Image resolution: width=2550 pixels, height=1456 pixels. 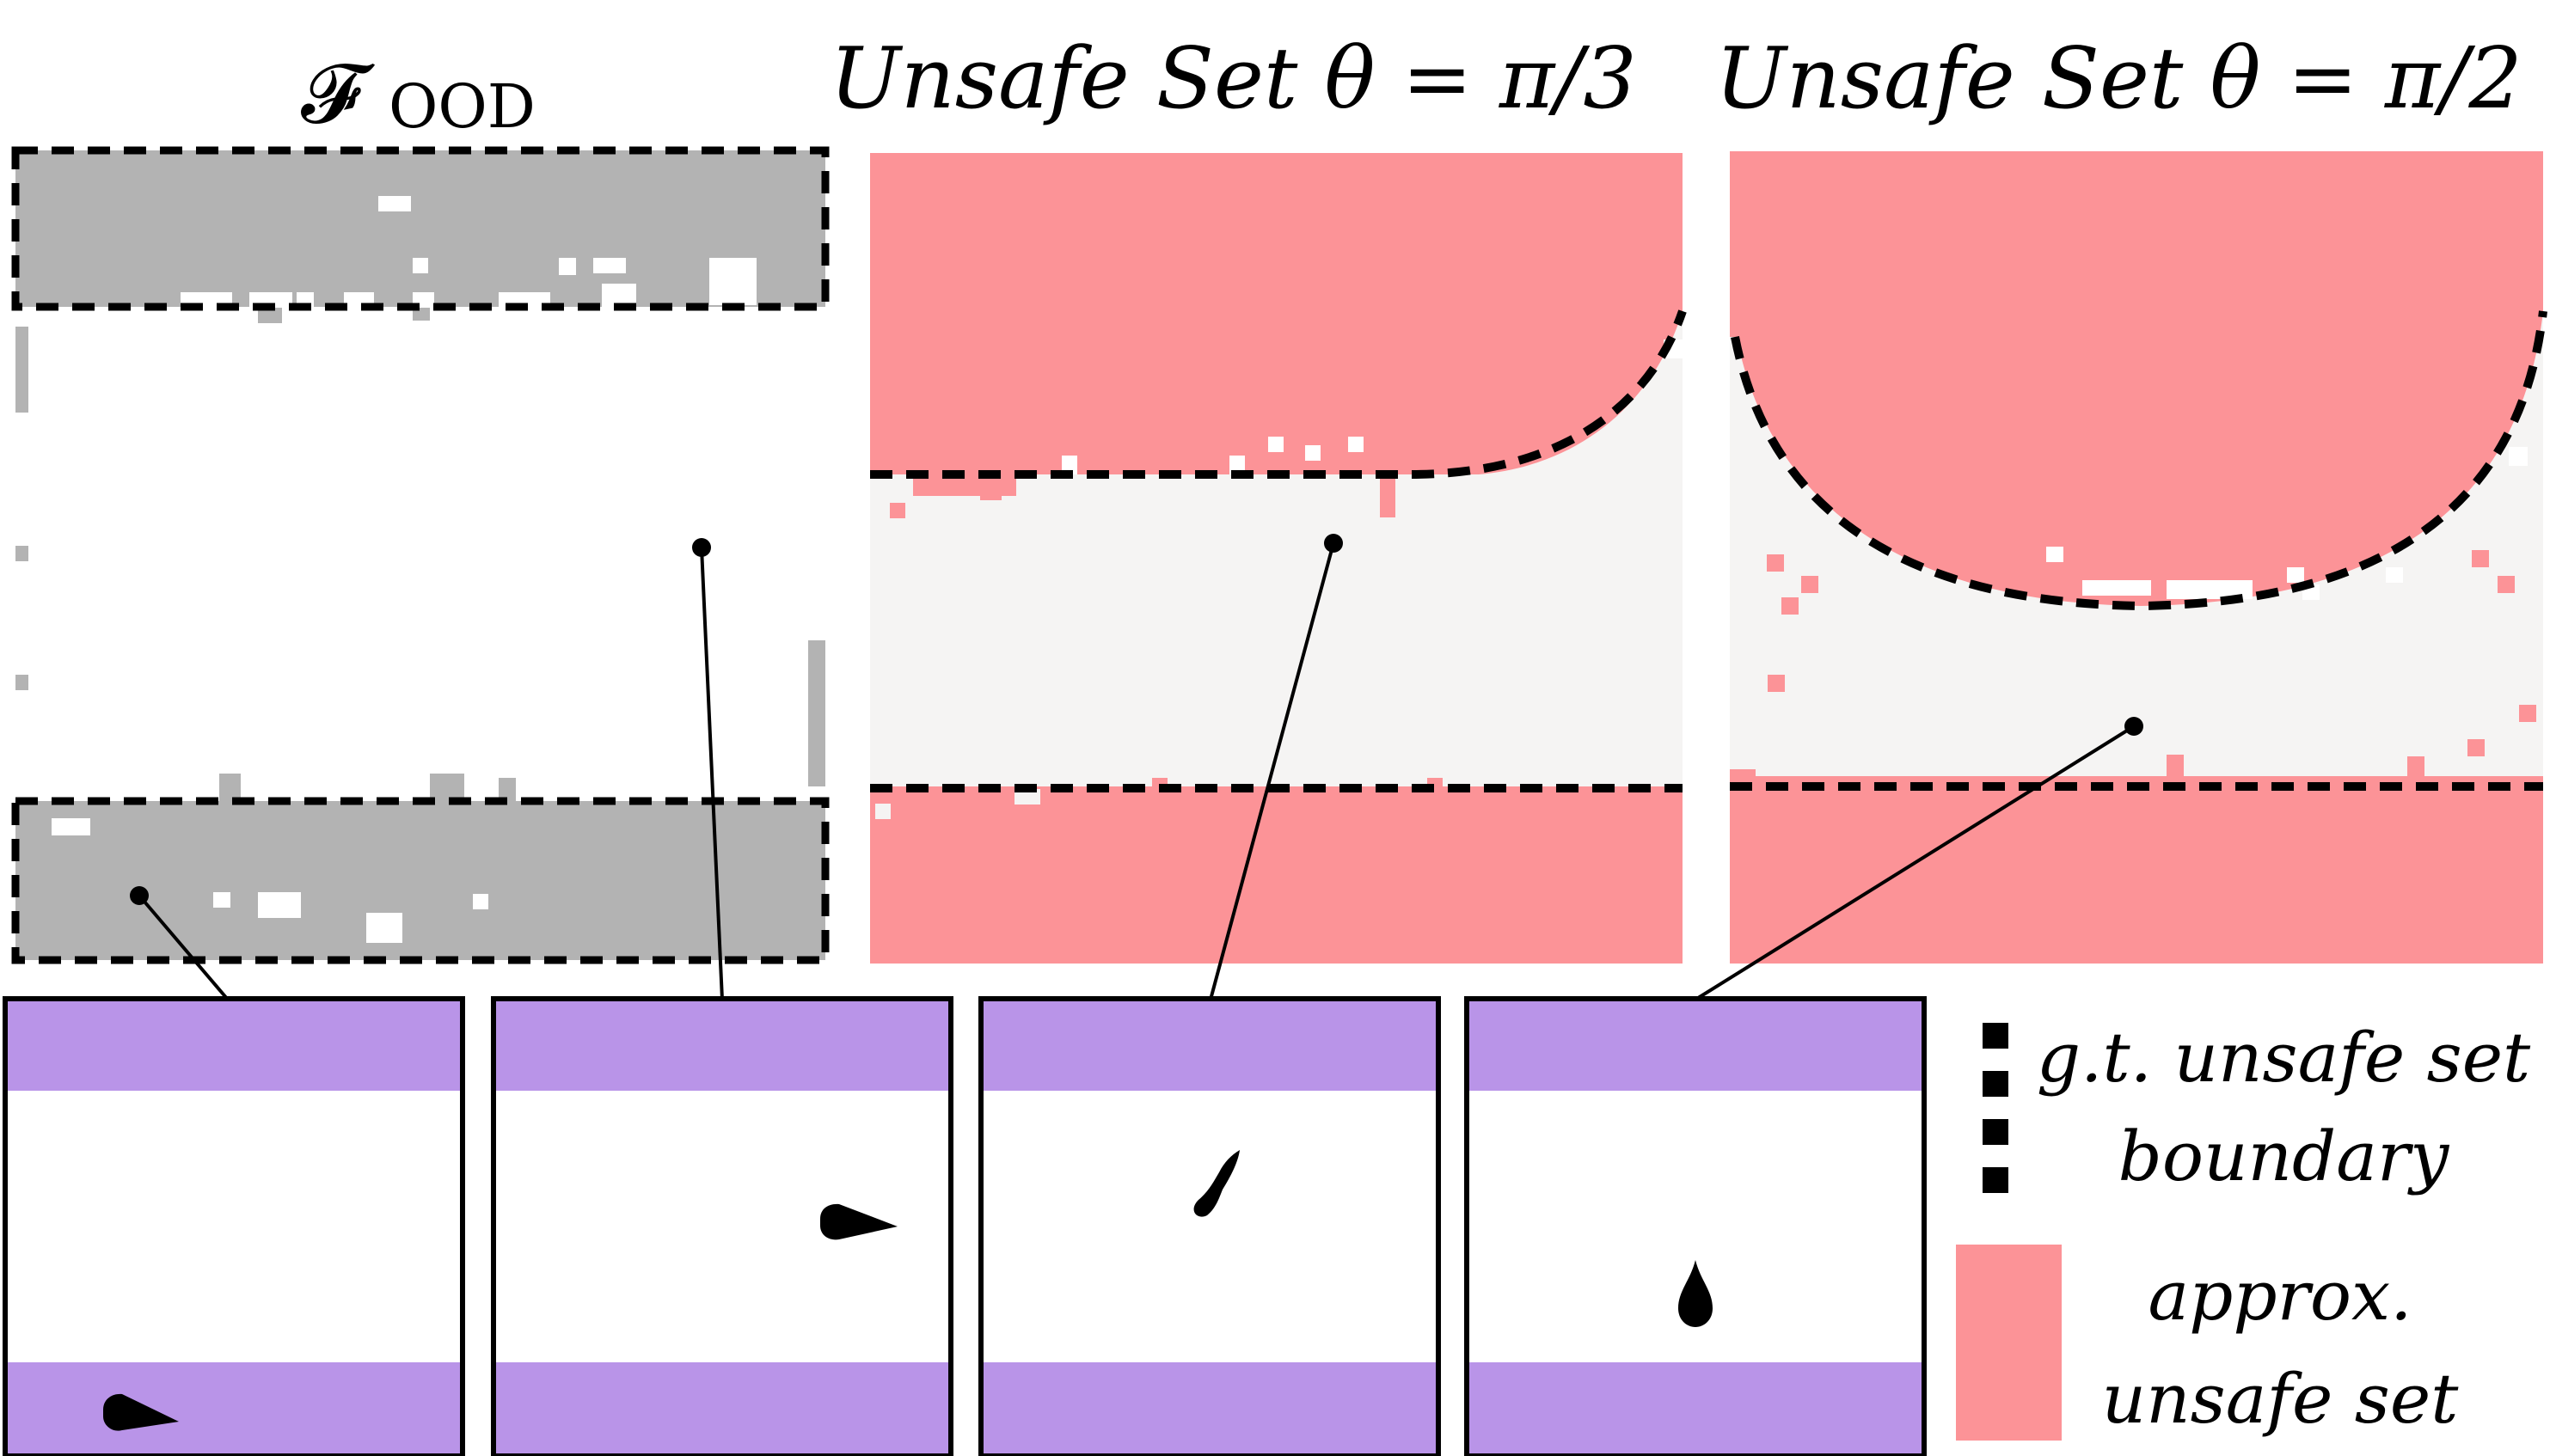 I want to click on unsafe-region-top-pi3, so click(x=1276, y=313).